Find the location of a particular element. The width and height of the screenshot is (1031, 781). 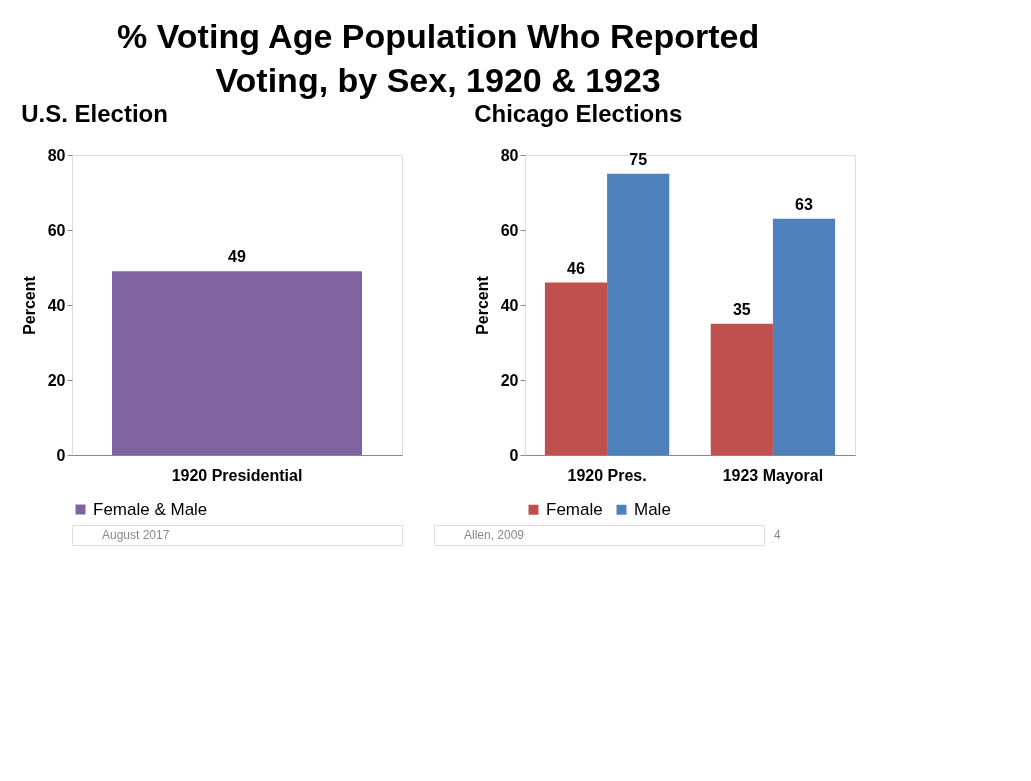

x-tick-label: 1920 Presidential is located at coordinates (237, 475).